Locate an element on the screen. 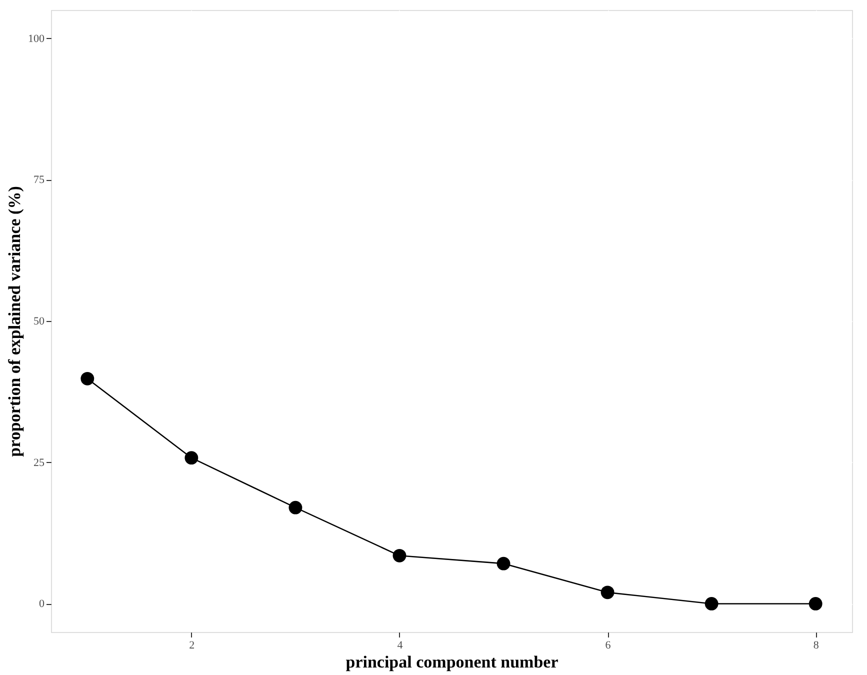  x-tick-label: 4 is located at coordinates (400, 646).